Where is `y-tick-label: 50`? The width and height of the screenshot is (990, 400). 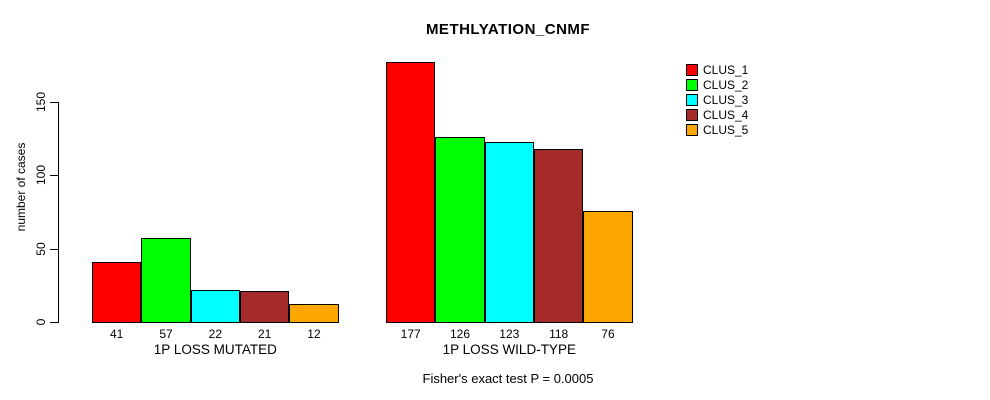 y-tick-label: 50 is located at coordinates (41, 248).